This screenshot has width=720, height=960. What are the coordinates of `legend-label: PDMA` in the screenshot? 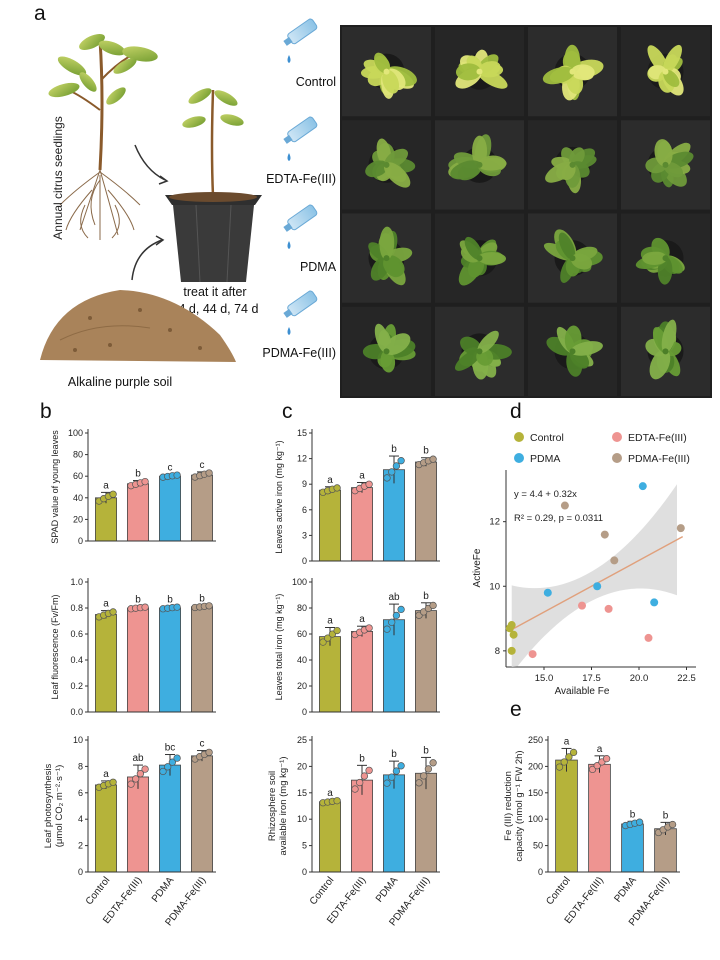 It's located at (545, 459).